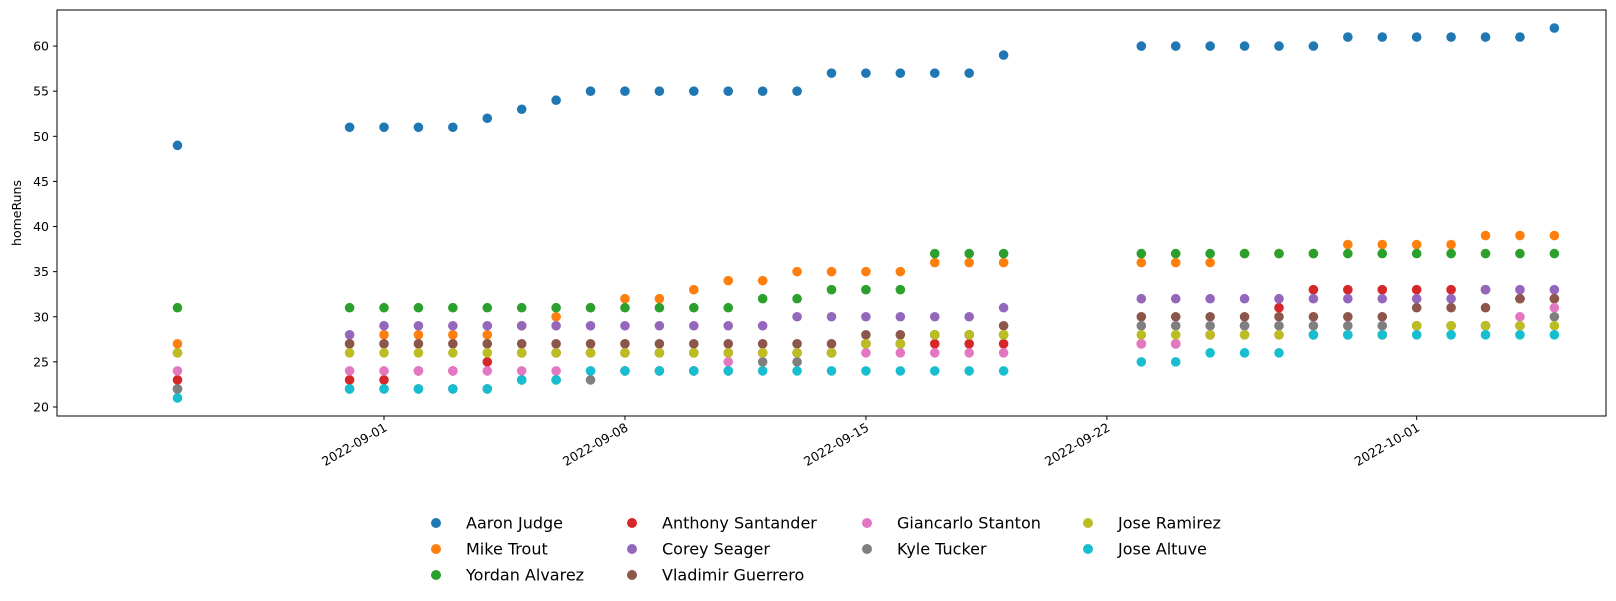  Describe the element at coordinates (739, 523) in the screenshot. I see `legend-label-anthony-santander: Anthony Santander` at that location.